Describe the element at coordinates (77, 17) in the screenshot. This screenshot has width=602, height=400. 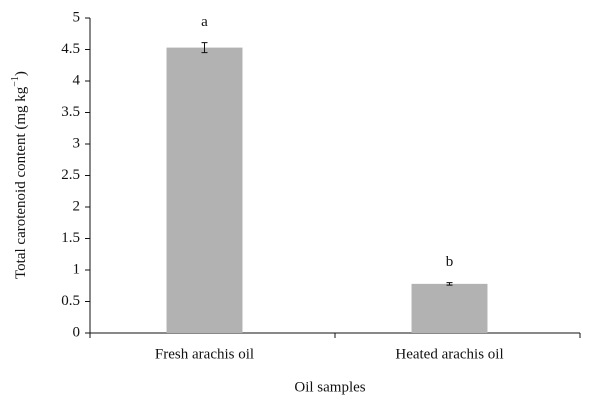
I see `y-tick-label: 5` at that location.